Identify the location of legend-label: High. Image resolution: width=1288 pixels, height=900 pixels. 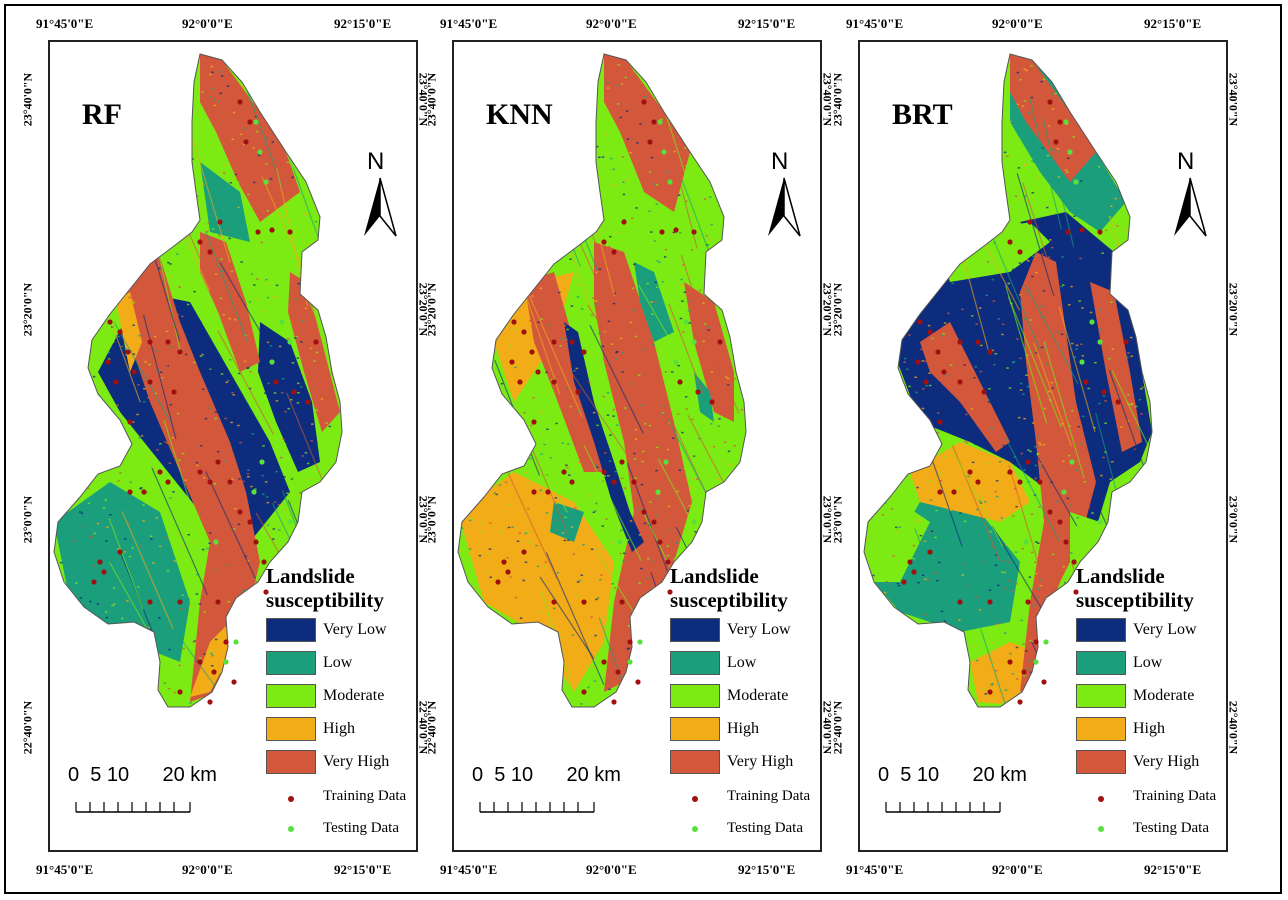
(1149, 728).